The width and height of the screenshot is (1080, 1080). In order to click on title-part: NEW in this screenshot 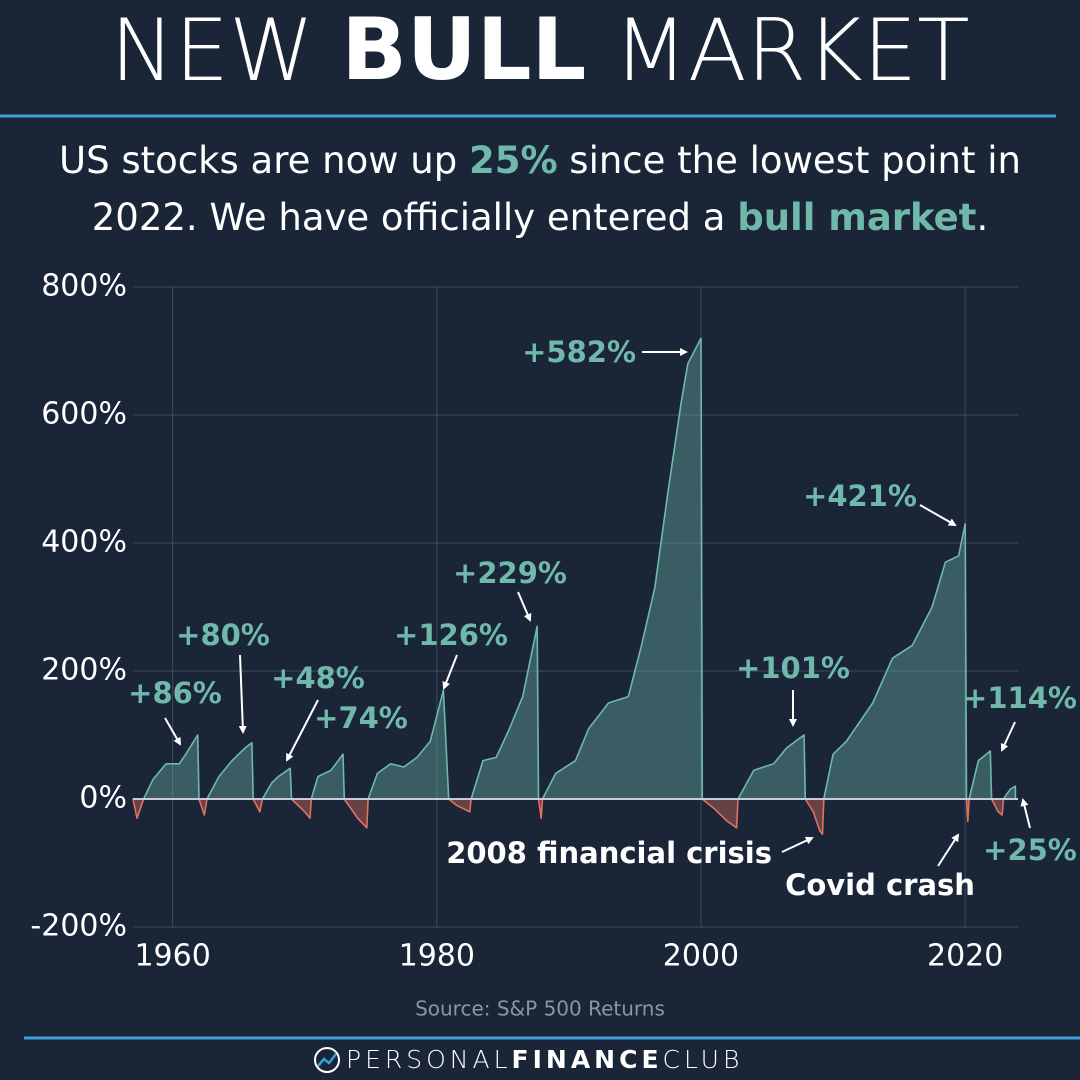, I will do `click(225, 51)`.